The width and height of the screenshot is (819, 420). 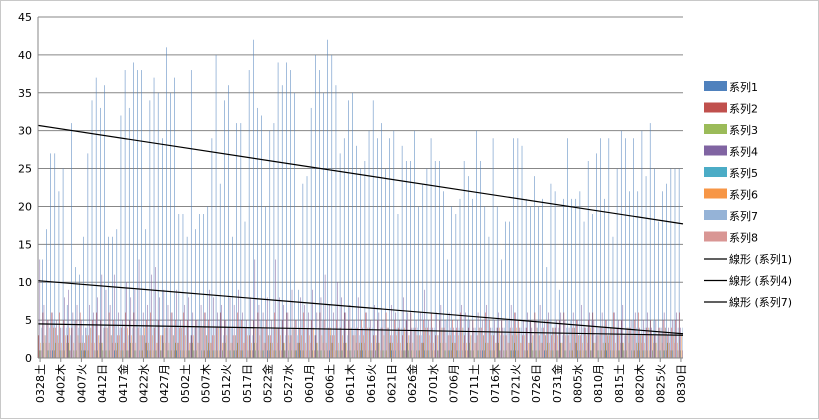 What do you see at coordinates (226, 383) in the screenshot?
I see `x-tick-label: 0512火` at bounding box center [226, 383].